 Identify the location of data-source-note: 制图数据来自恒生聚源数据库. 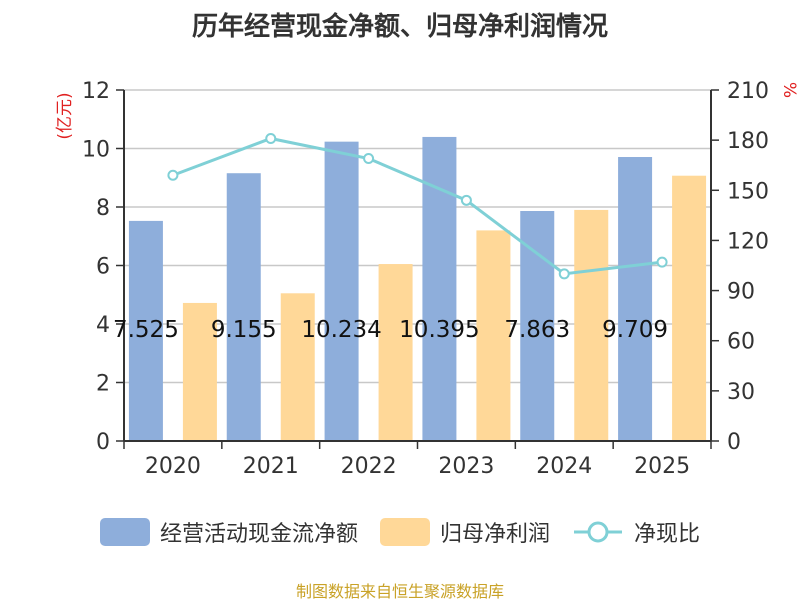
(399, 591).